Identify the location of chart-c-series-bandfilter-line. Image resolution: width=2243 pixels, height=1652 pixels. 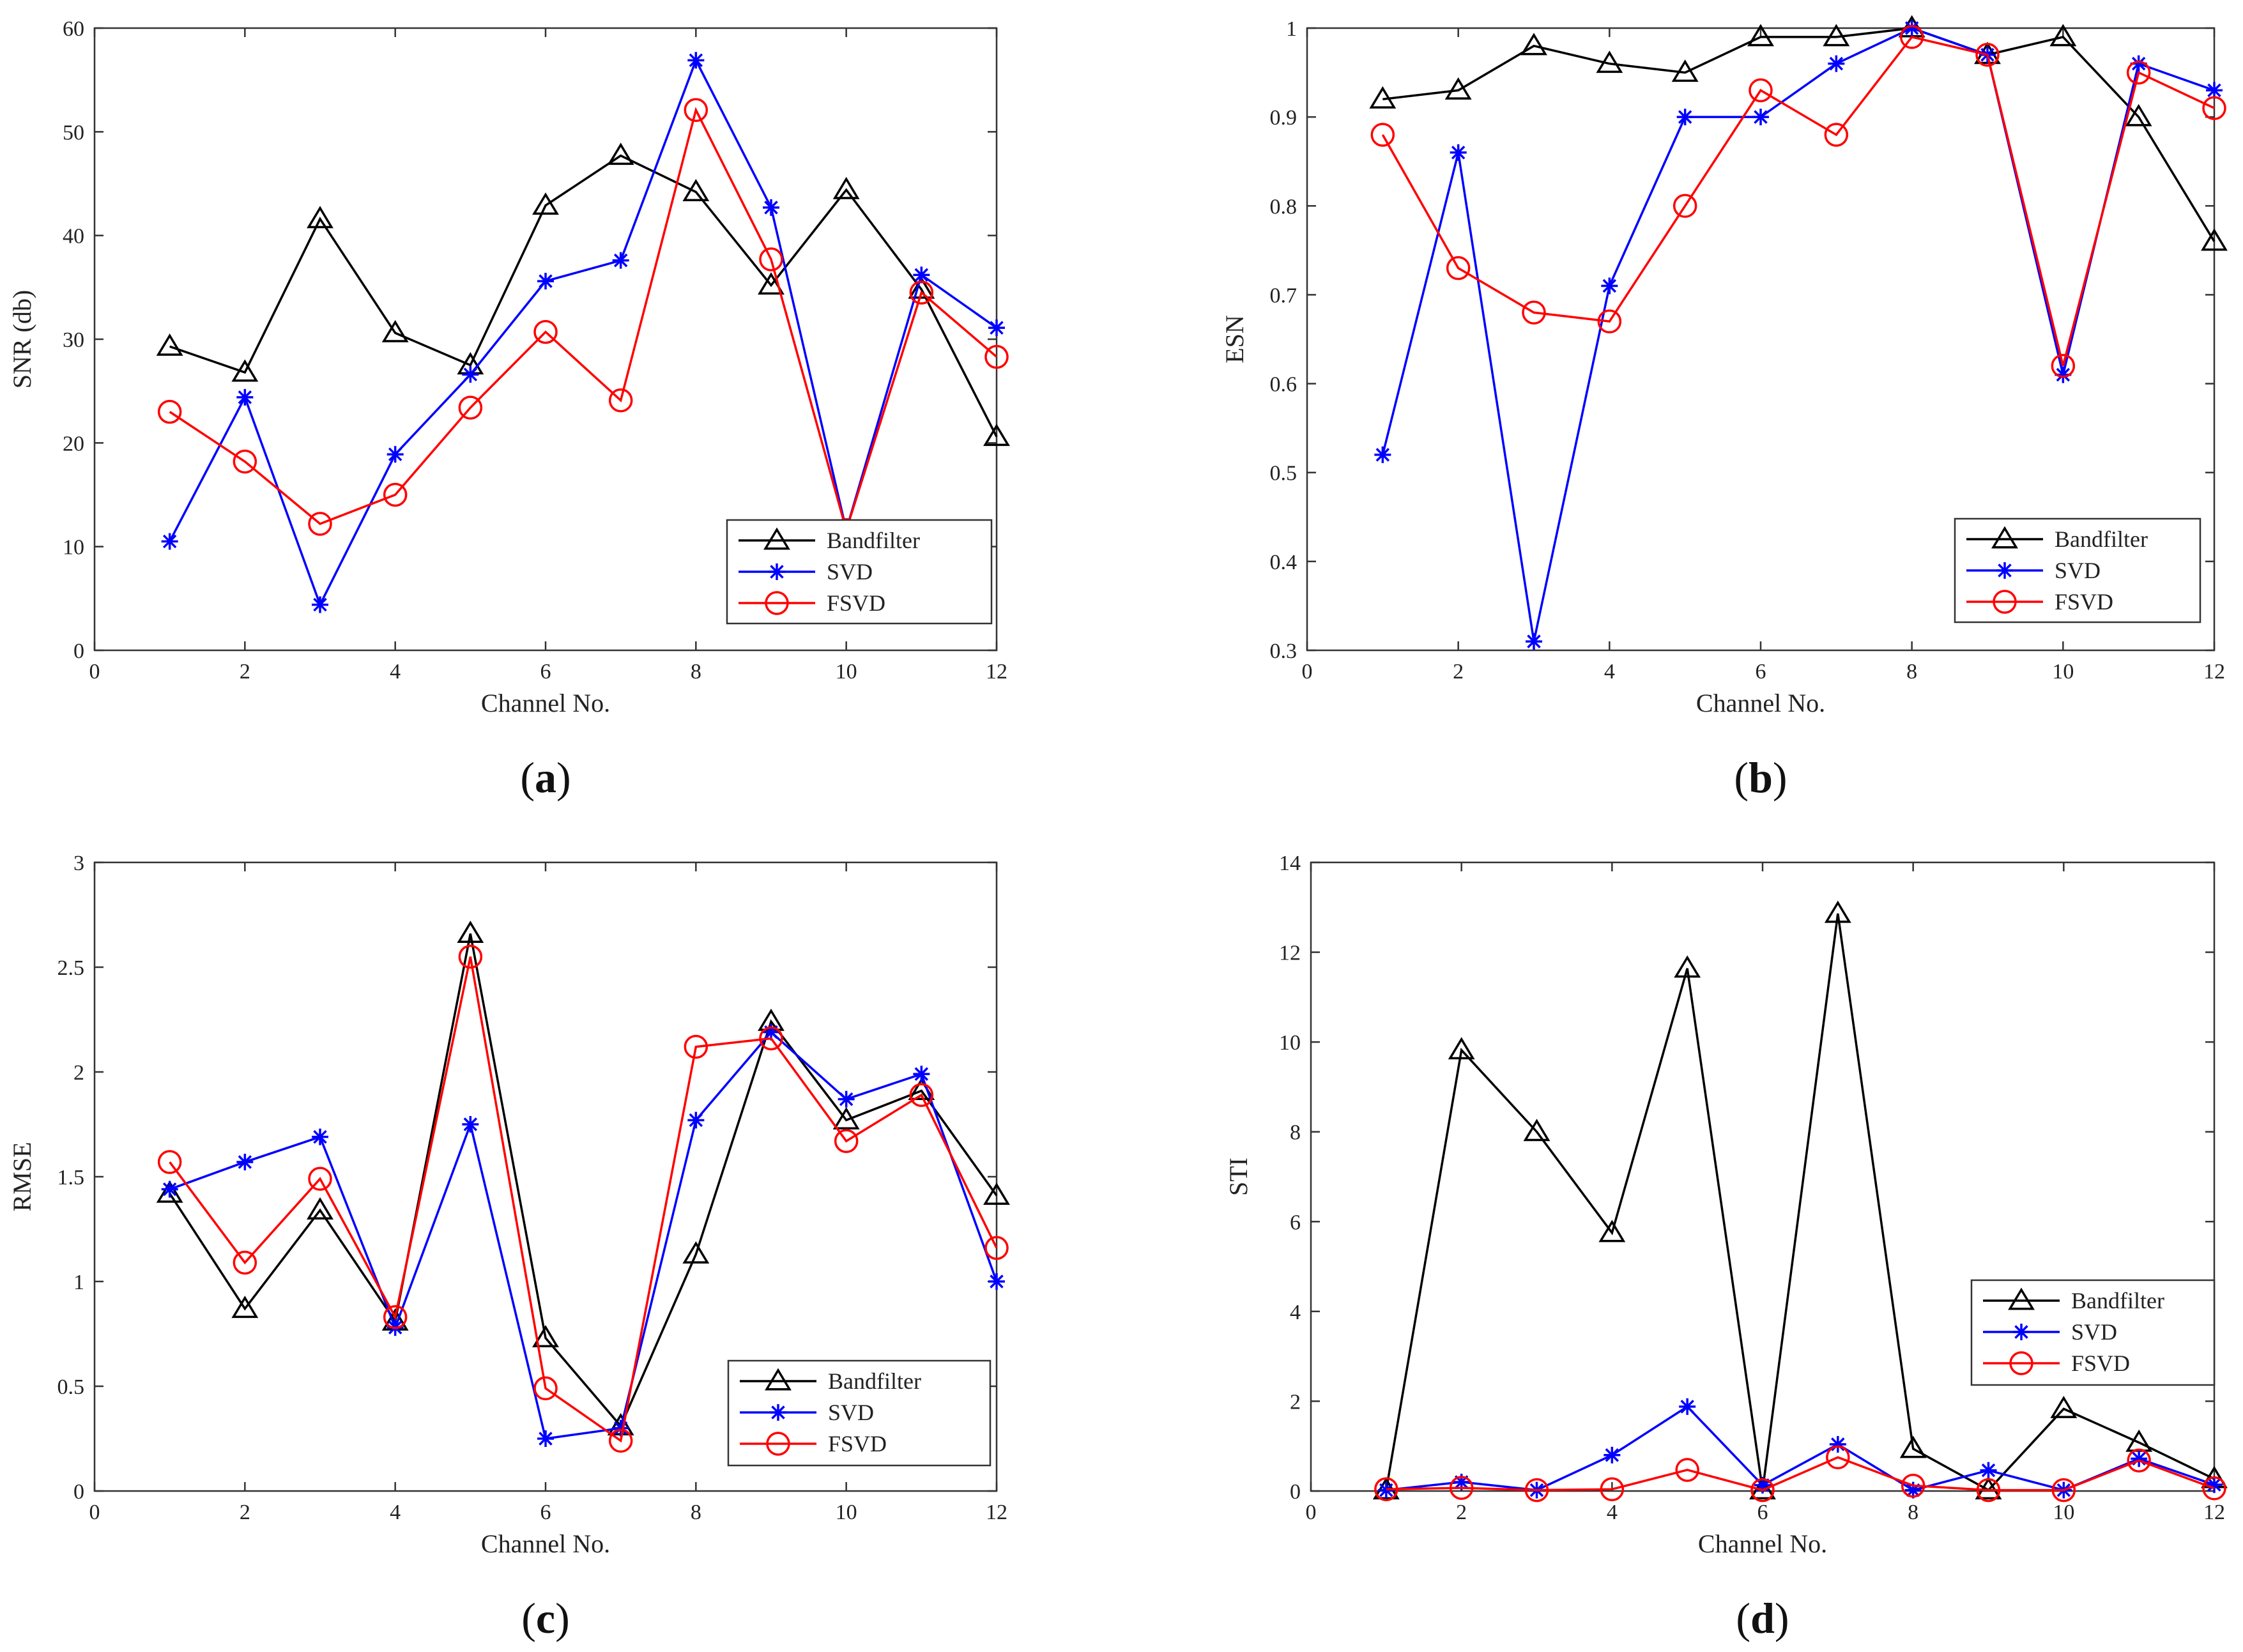
(583, 1180).